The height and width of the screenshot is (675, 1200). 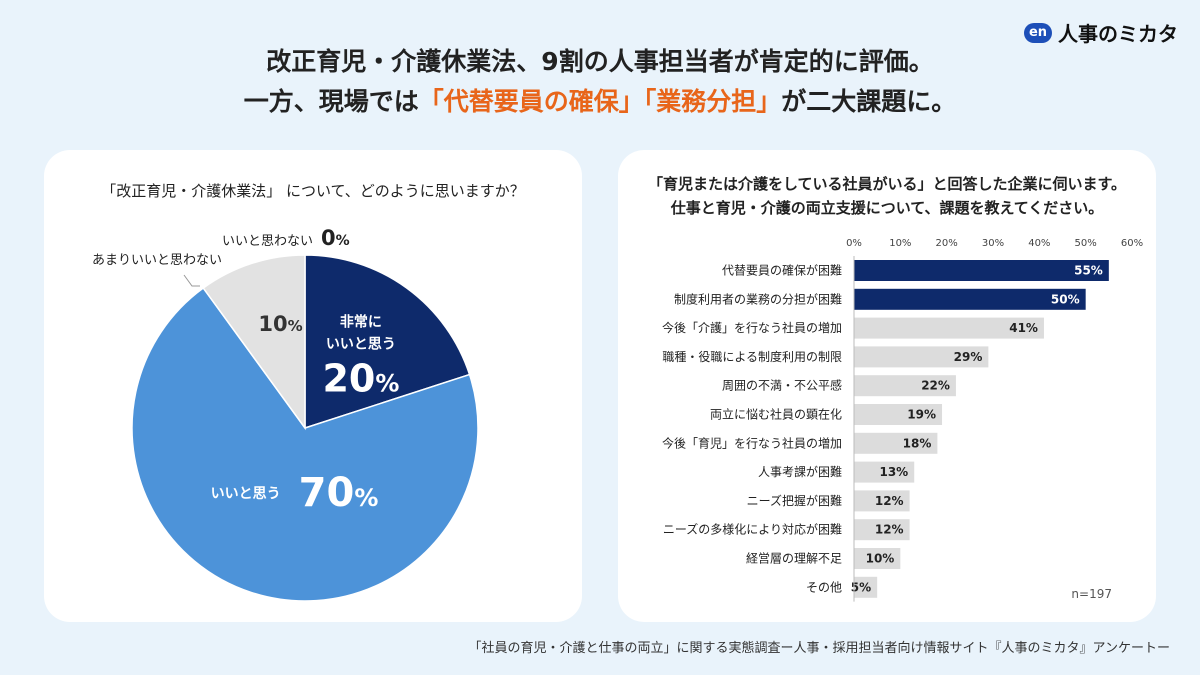 What do you see at coordinates (280, 323) in the screenshot?
I see `pie-label-not-very-good-value: 10%` at bounding box center [280, 323].